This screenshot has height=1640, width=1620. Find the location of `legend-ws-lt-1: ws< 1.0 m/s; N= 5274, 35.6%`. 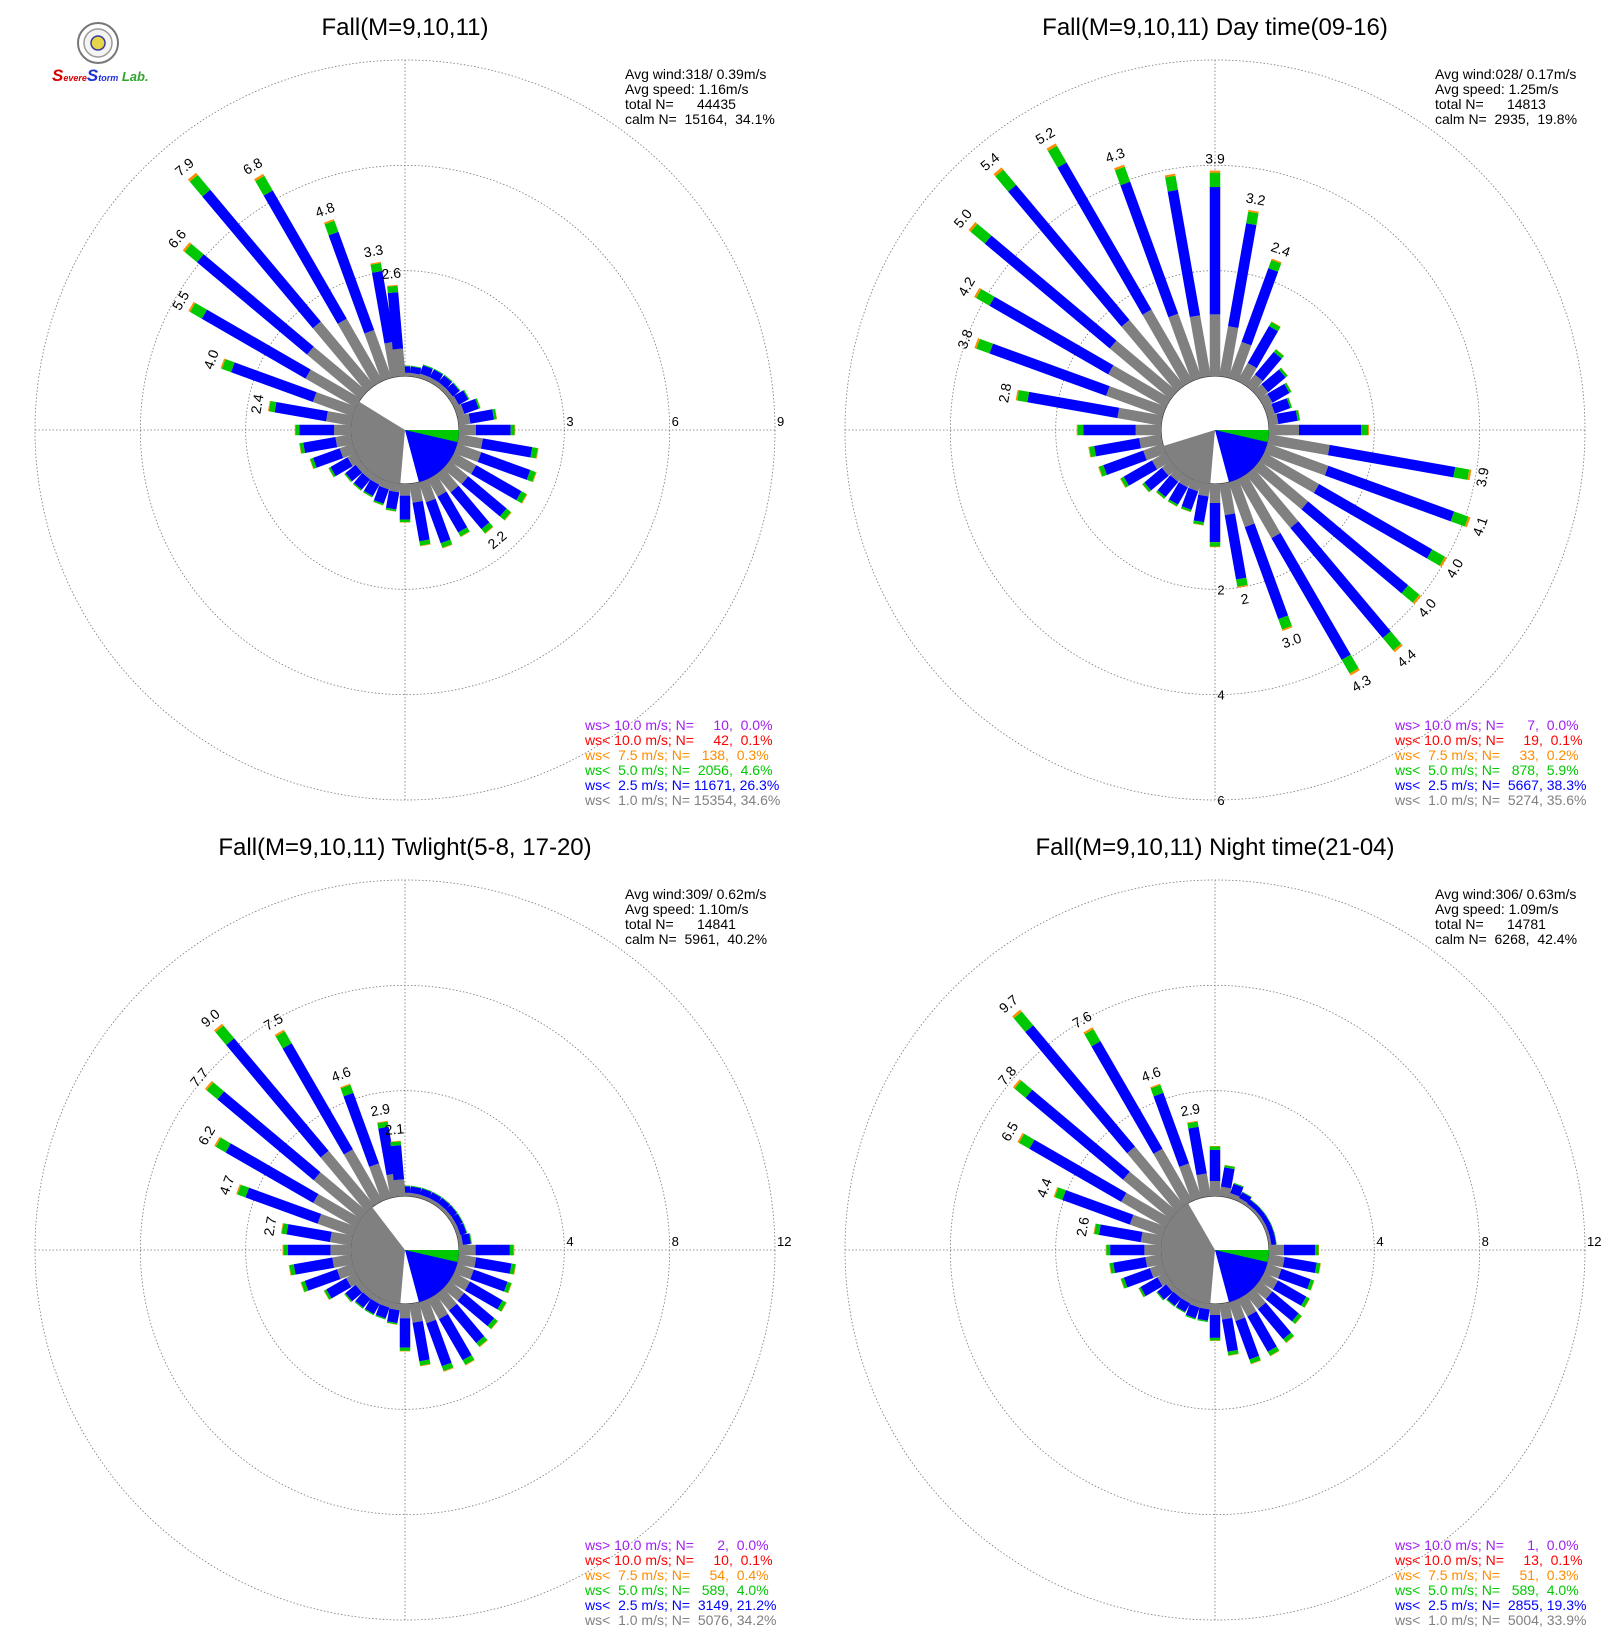

legend-ws-lt-1: ws< 1.0 m/s; N= 5274, 35.6% is located at coordinates (1491, 800).